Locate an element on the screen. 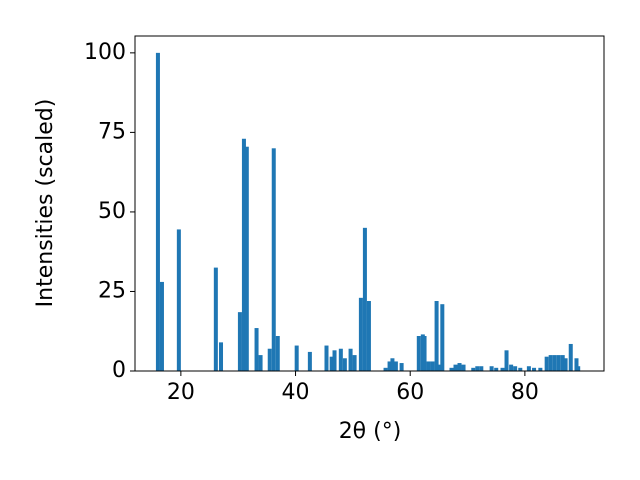  y-tick-label: 50 is located at coordinates (112, 211).